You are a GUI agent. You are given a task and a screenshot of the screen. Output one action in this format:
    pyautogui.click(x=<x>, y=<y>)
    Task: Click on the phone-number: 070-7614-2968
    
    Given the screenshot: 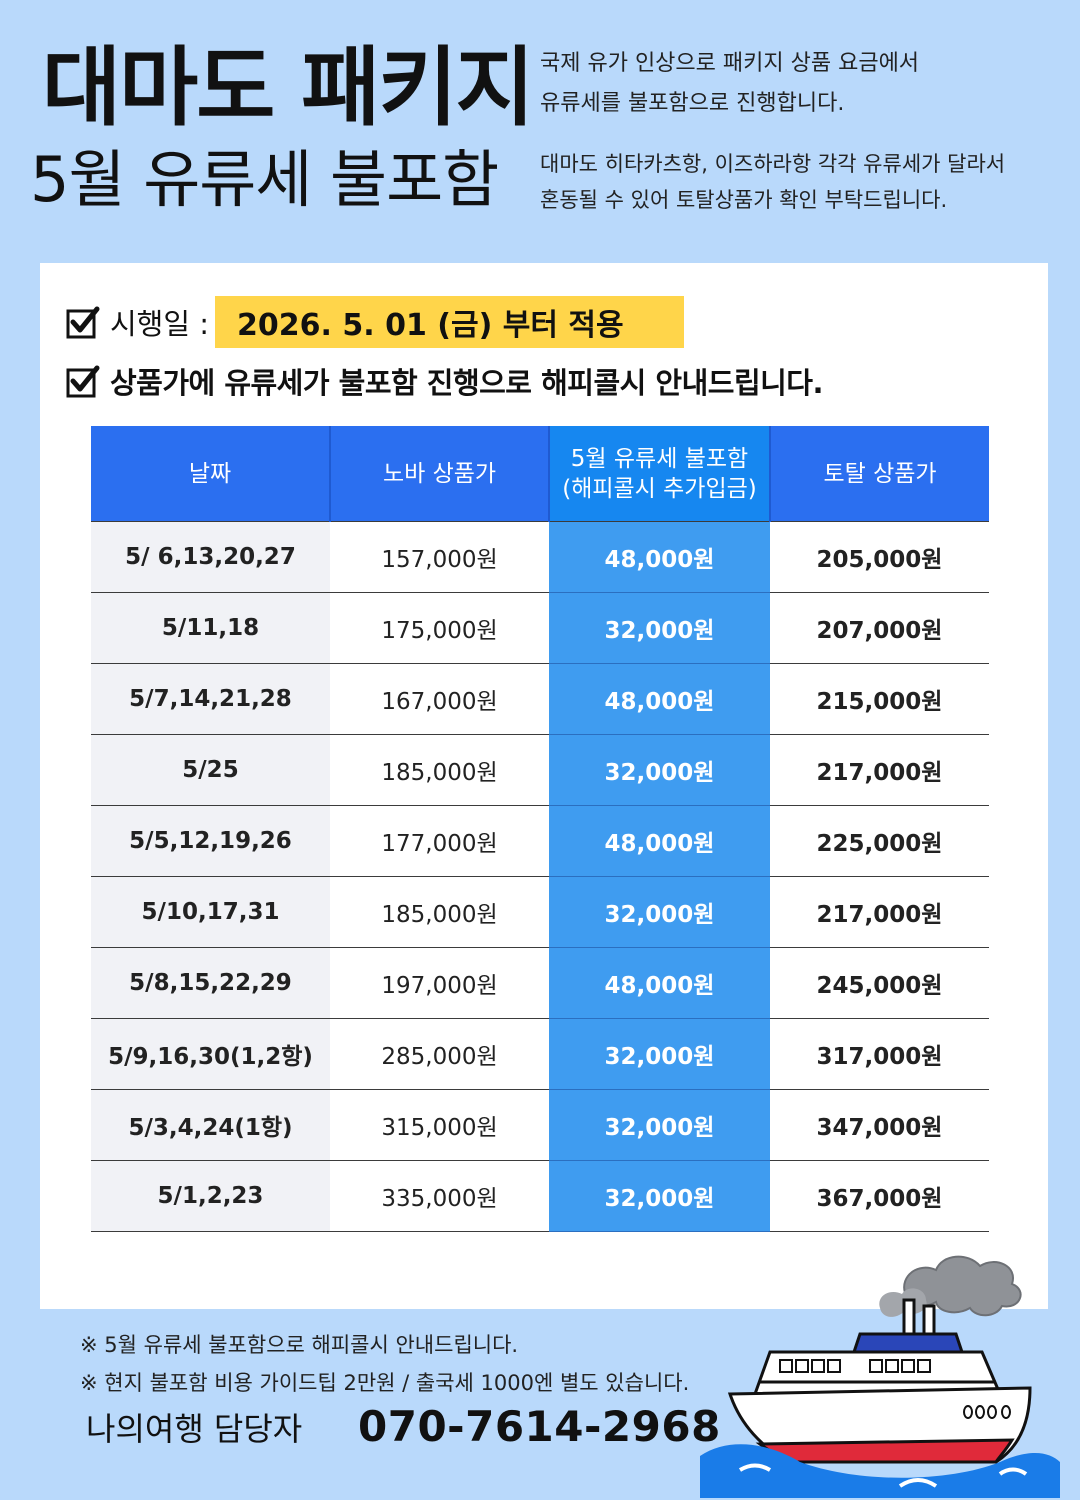 What is the action you would take?
    pyautogui.click(x=539, y=1426)
    